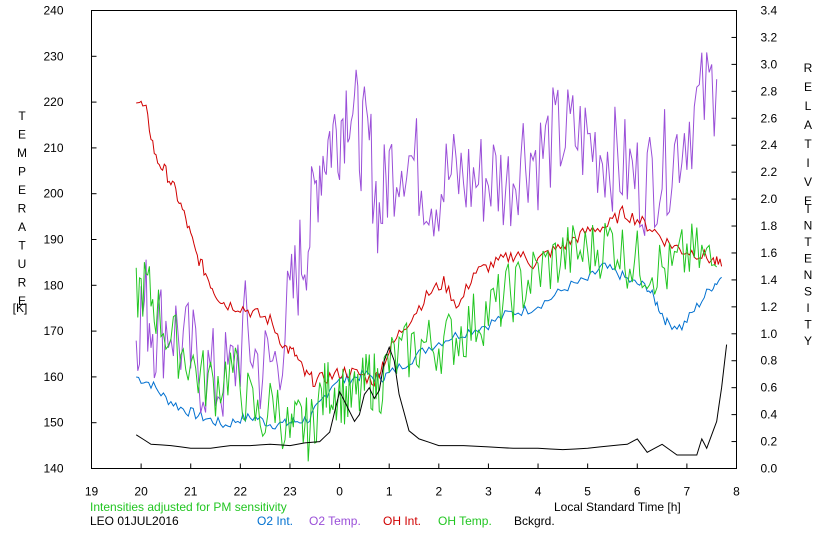 The image size is (828, 535). What do you see at coordinates (617, 507) in the screenshot?
I see `x-axis-title: Local Standard Time [h]` at bounding box center [617, 507].